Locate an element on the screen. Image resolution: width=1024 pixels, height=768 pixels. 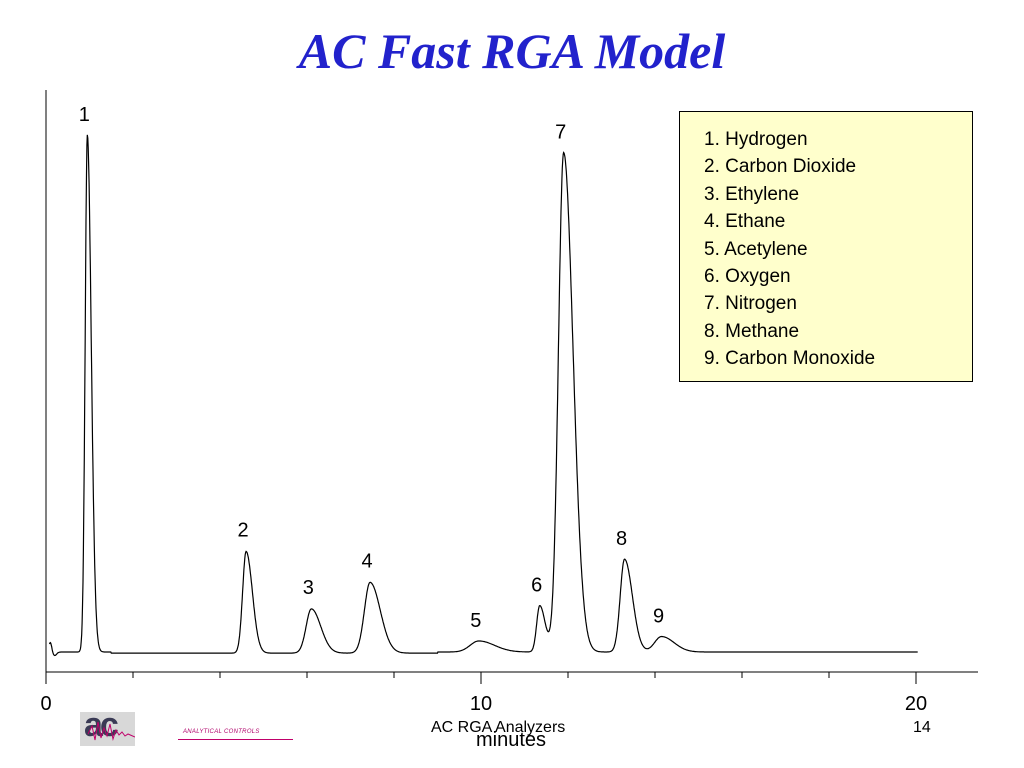
x-tick-label: 20 is located at coordinates (916, 704).